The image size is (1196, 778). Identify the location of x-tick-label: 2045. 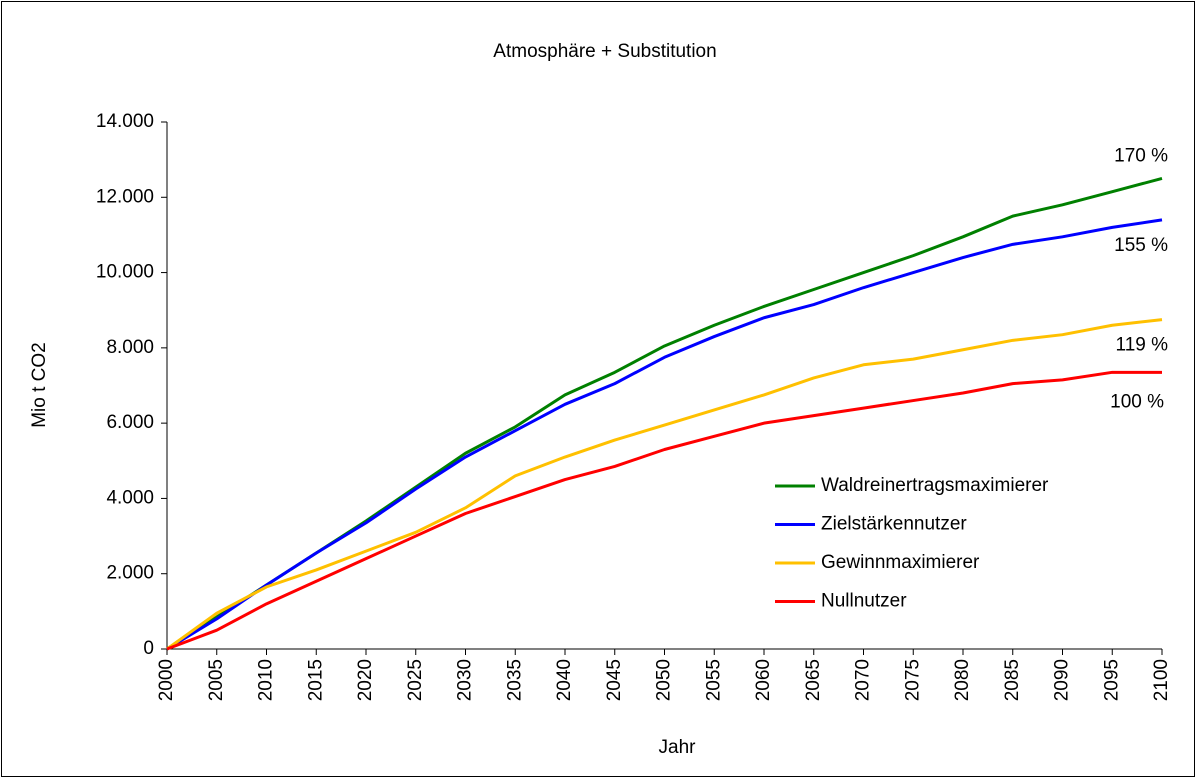
(614, 680).